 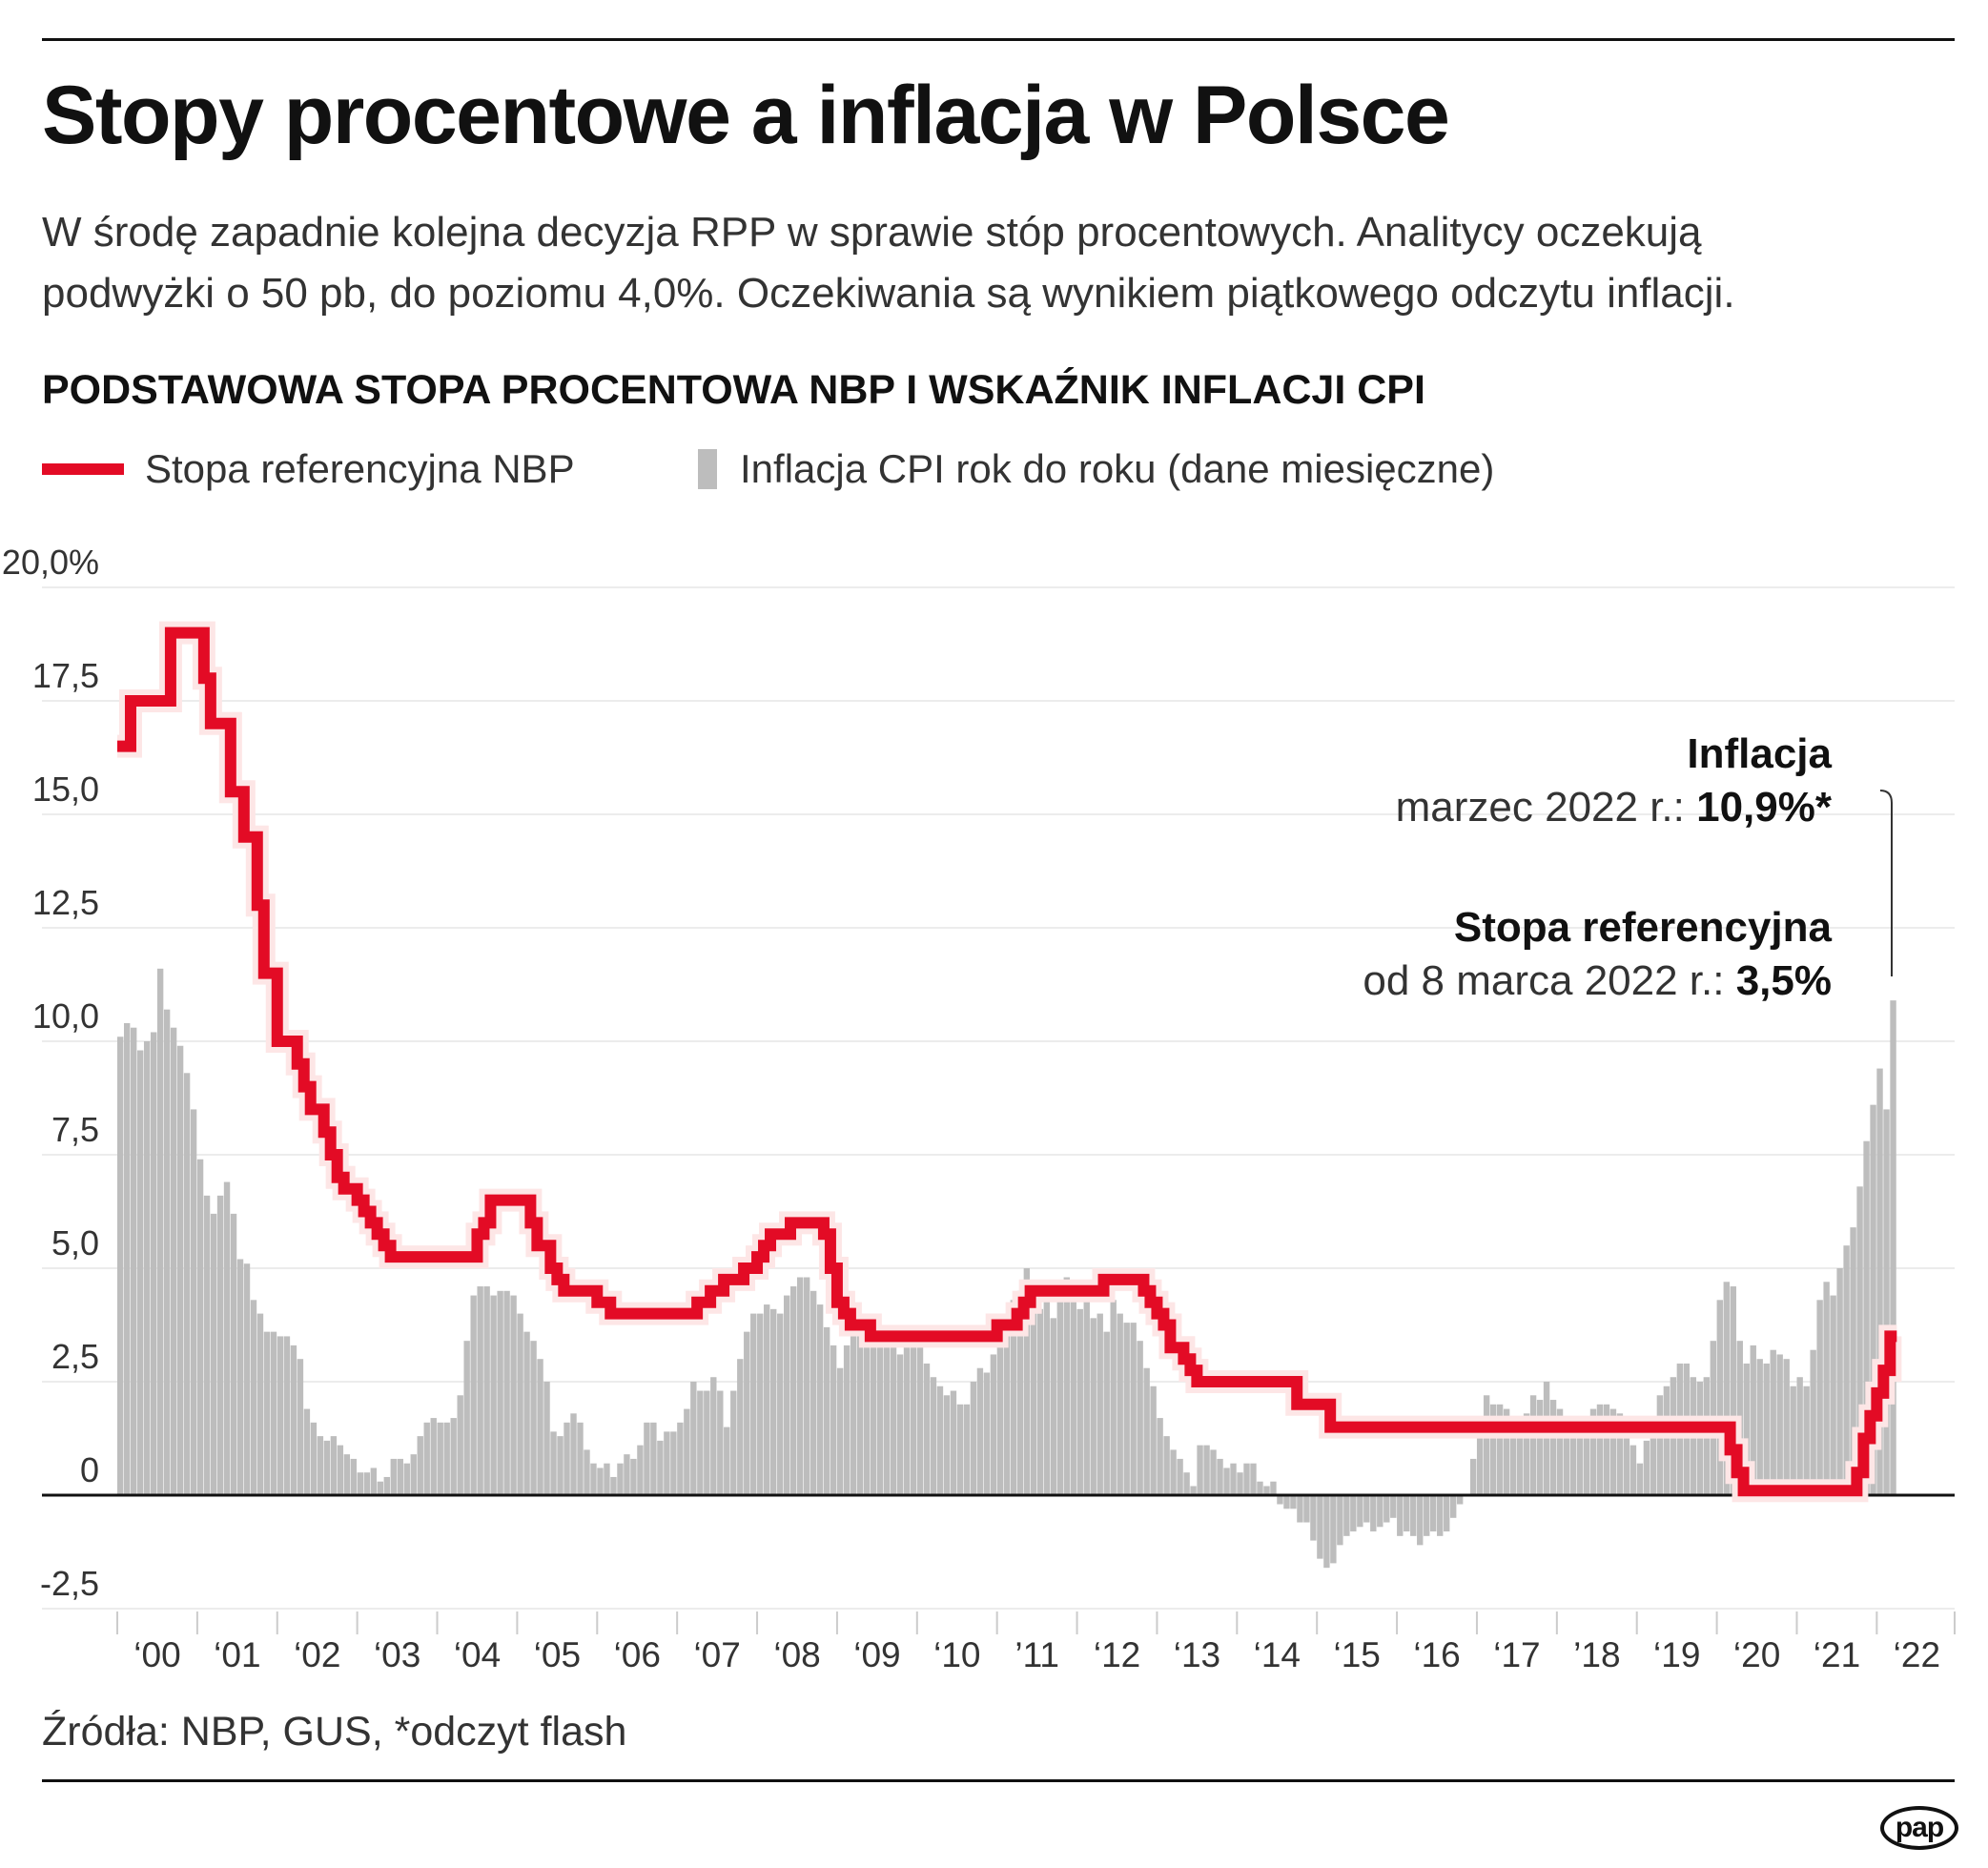 I want to click on y-tick-label: 10,0, so click(x=65, y=1016).